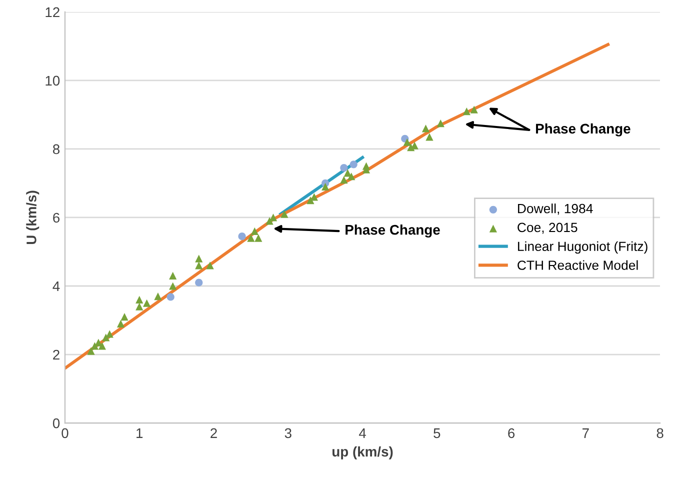 This screenshot has width=684, height=478. Describe the element at coordinates (53, 81) in the screenshot. I see `y-tick-label: 10` at that location.